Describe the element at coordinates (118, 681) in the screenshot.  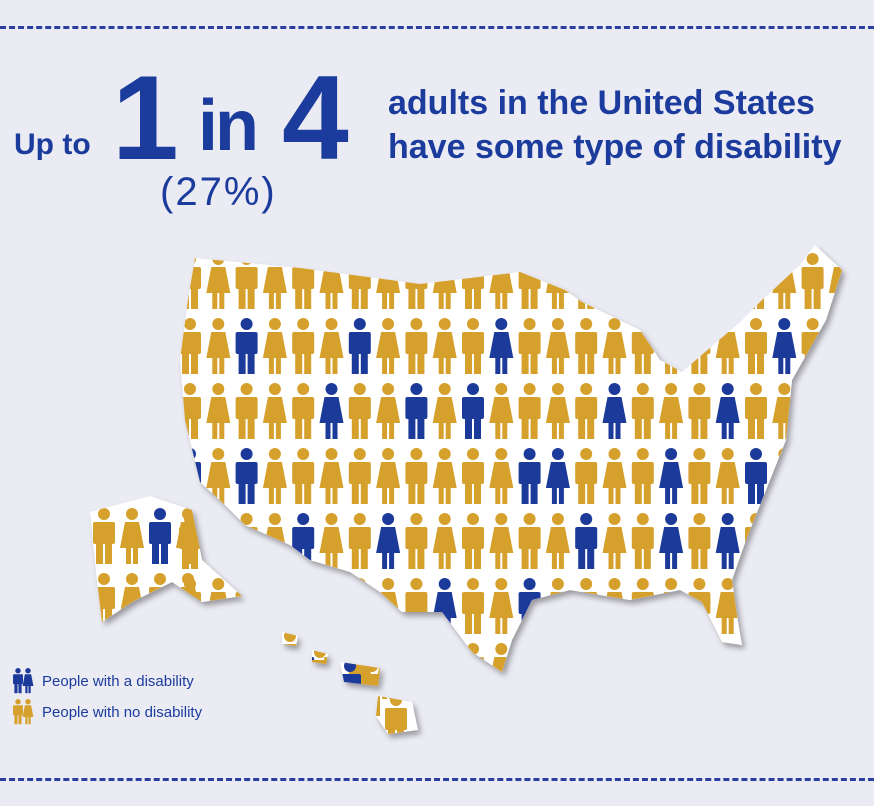
I see `legend-label: People with a disability` at that location.